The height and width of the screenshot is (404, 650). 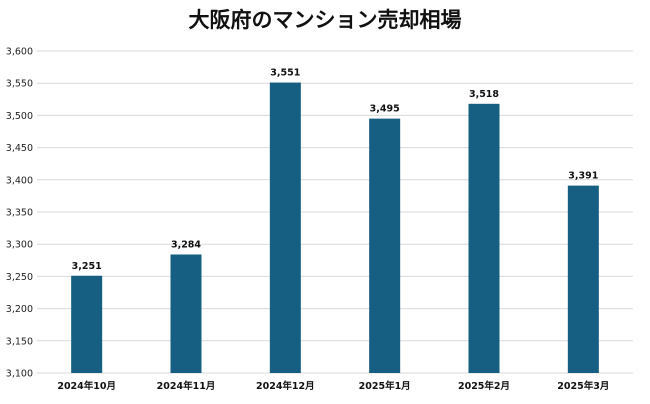 What do you see at coordinates (186, 386) in the screenshot?
I see `x-tick-label: 2024年11月` at bounding box center [186, 386].